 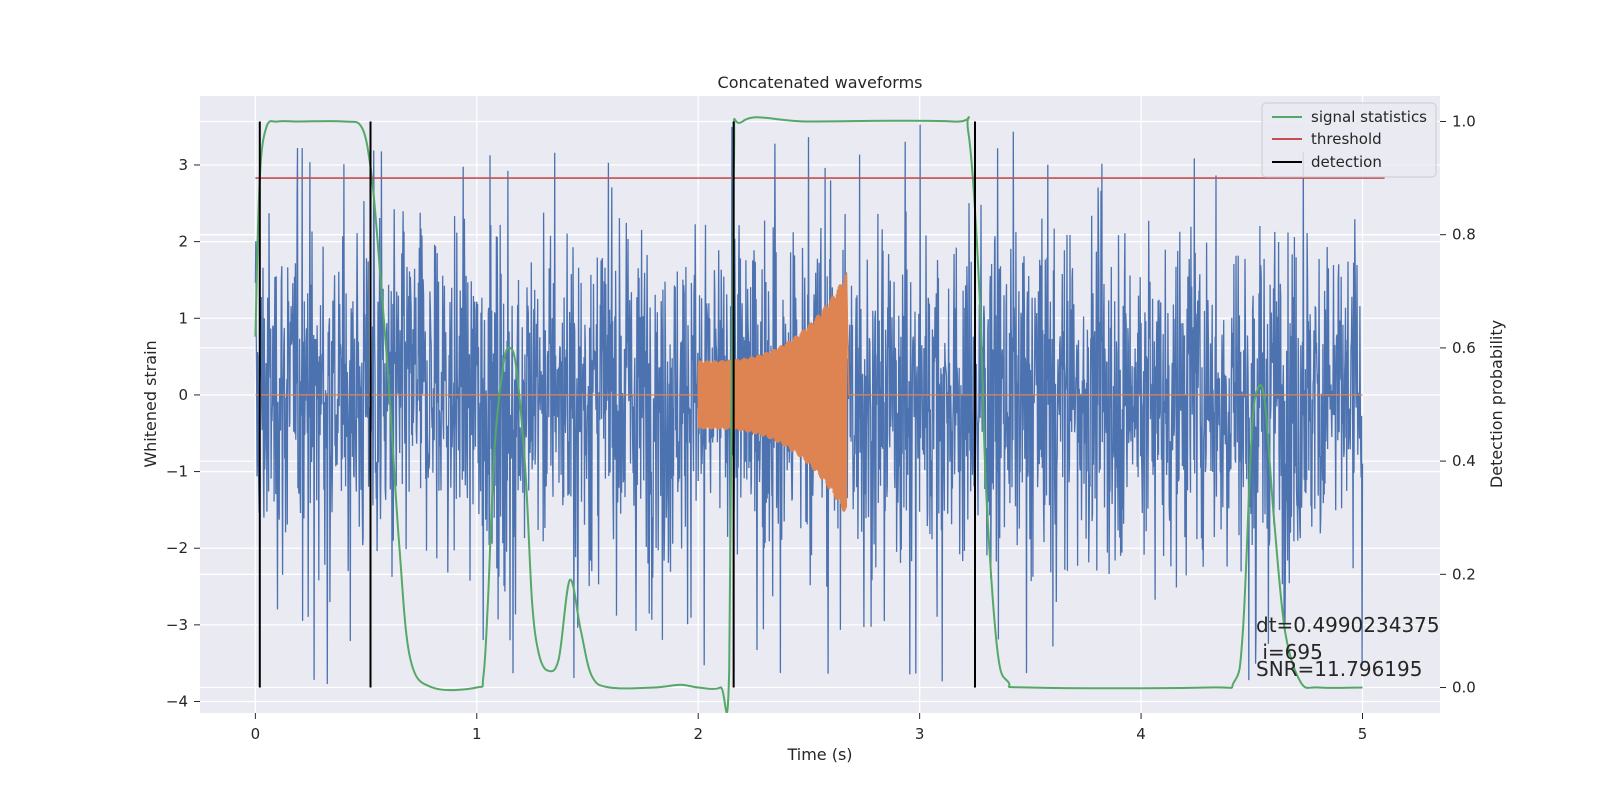 What do you see at coordinates (256, 734) in the screenshot?
I see `x-tick-label: 0` at bounding box center [256, 734].